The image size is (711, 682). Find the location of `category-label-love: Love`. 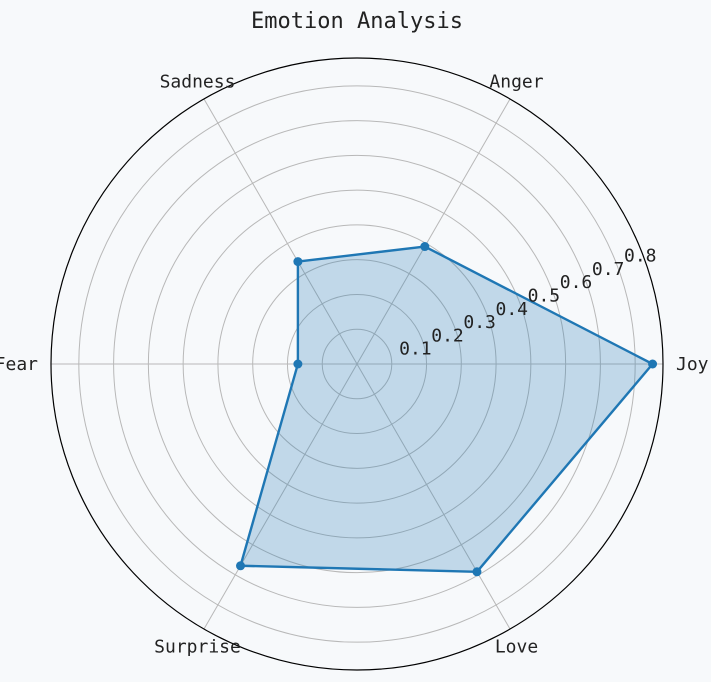

category-label-love: Love is located at coordinates (516, 646).